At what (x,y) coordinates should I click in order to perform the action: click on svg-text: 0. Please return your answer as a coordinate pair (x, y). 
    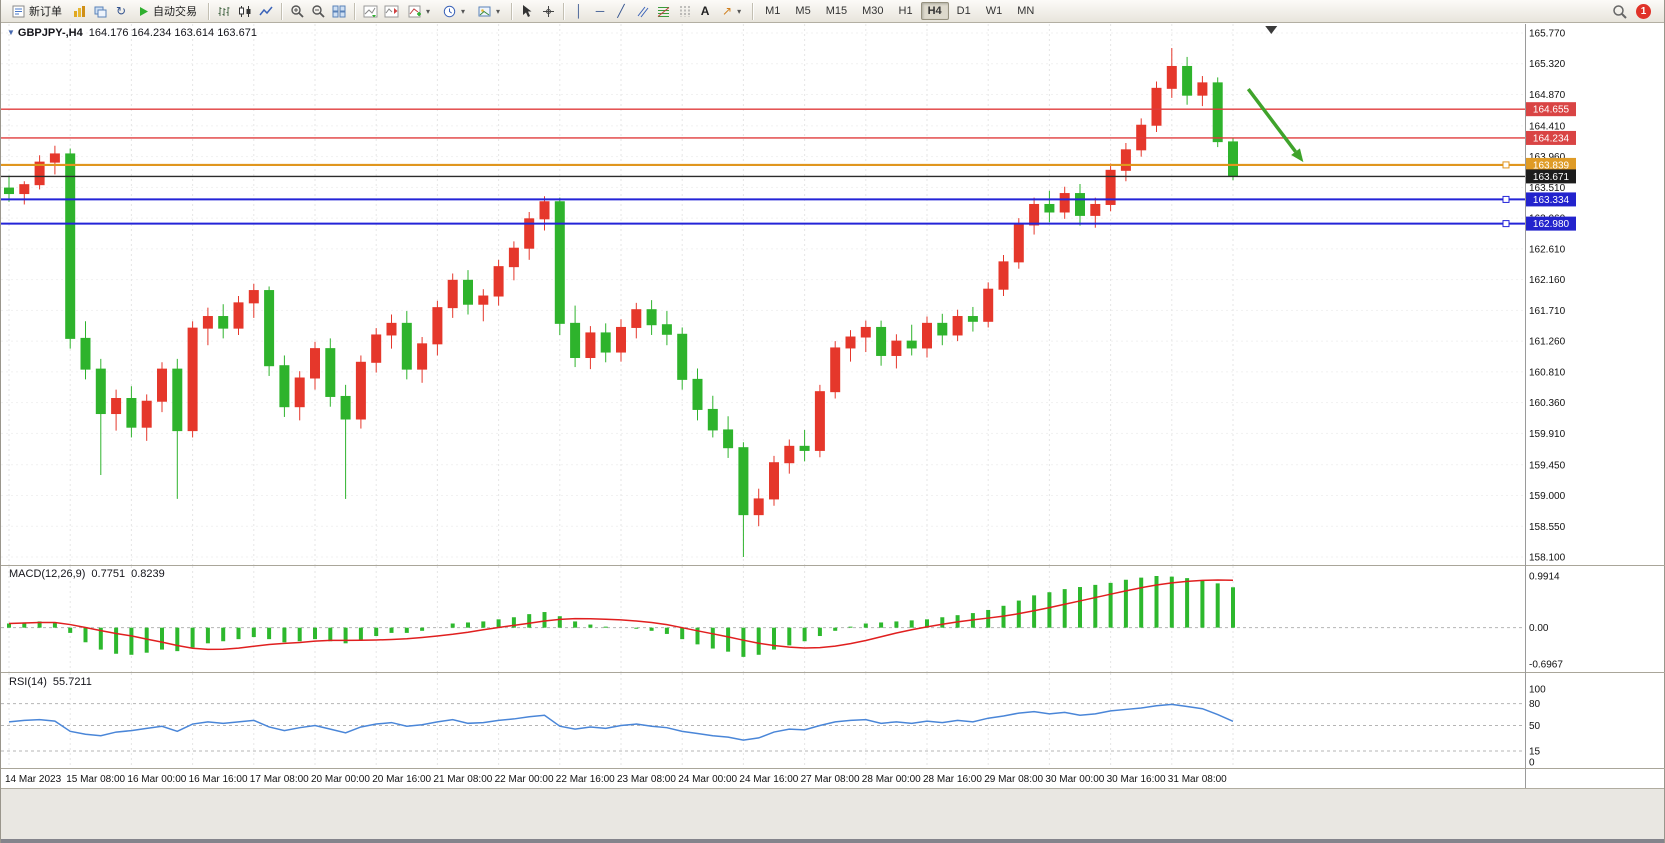
    Looking at the image, I should click on (1532, 763).